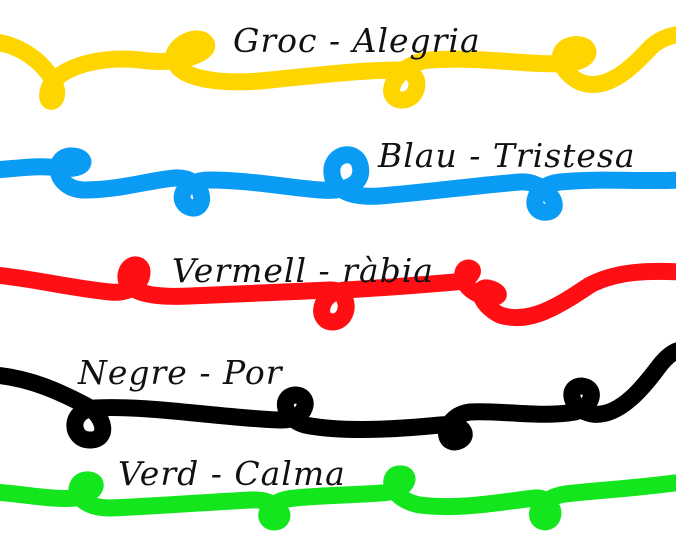  Describe the element at coordinates (232, 473) in the screenshot. I see `label-verd-calma: Verd - Calma` at that location.